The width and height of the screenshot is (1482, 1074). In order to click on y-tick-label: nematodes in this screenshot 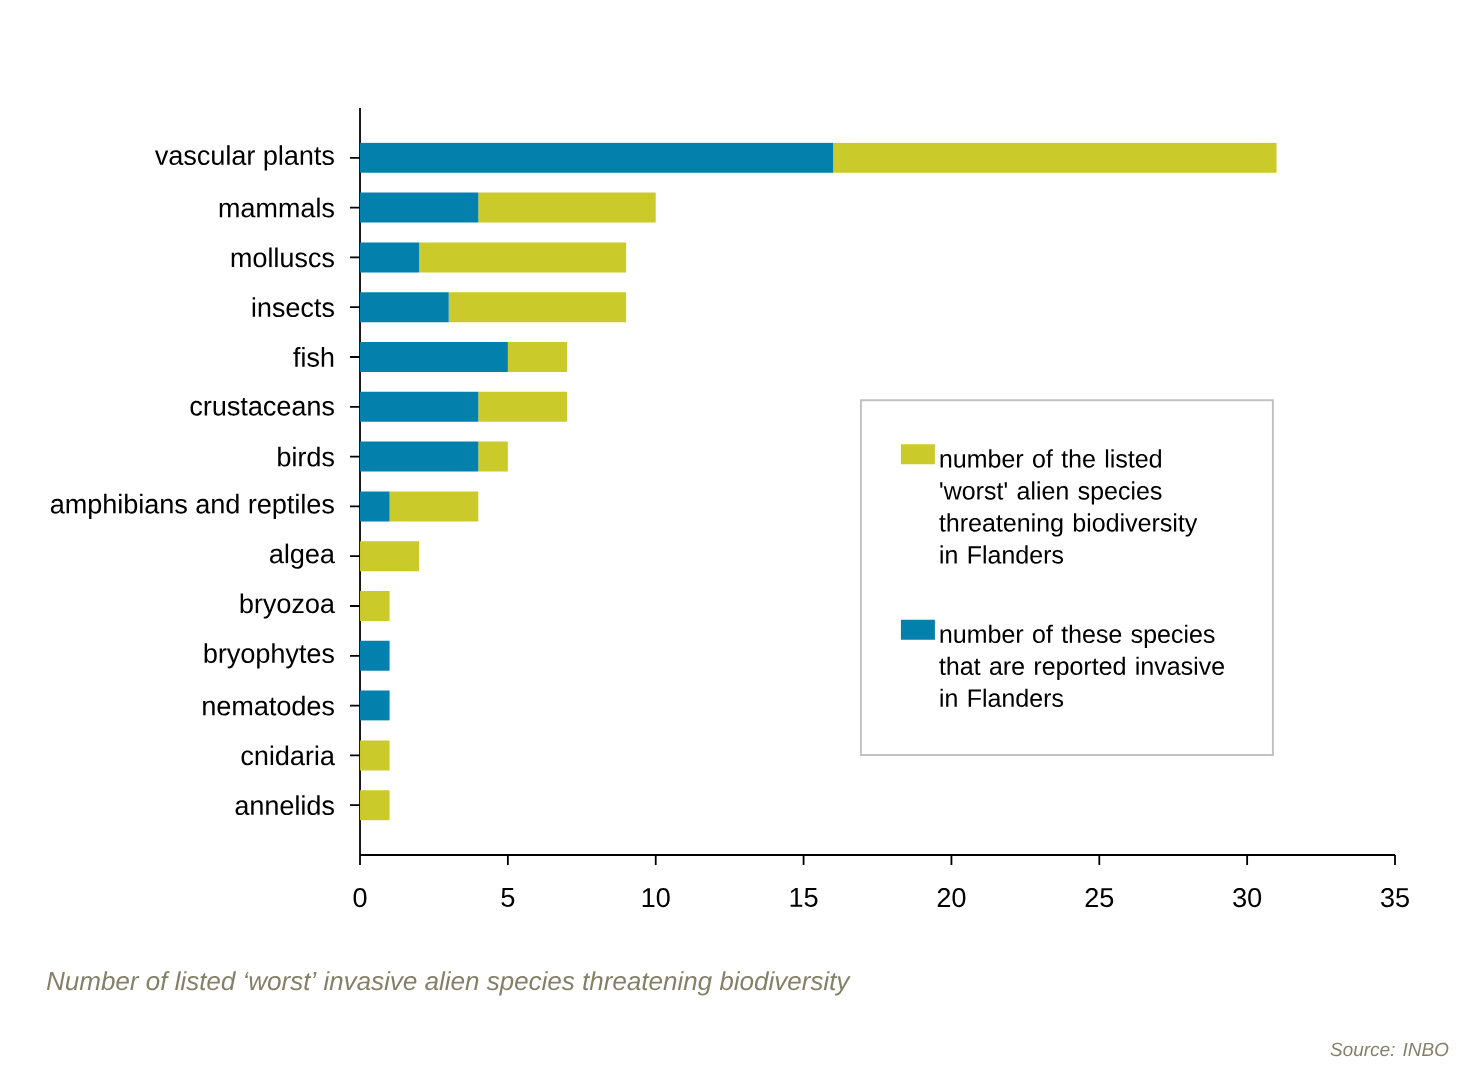, I will do `click(268, 705)`.